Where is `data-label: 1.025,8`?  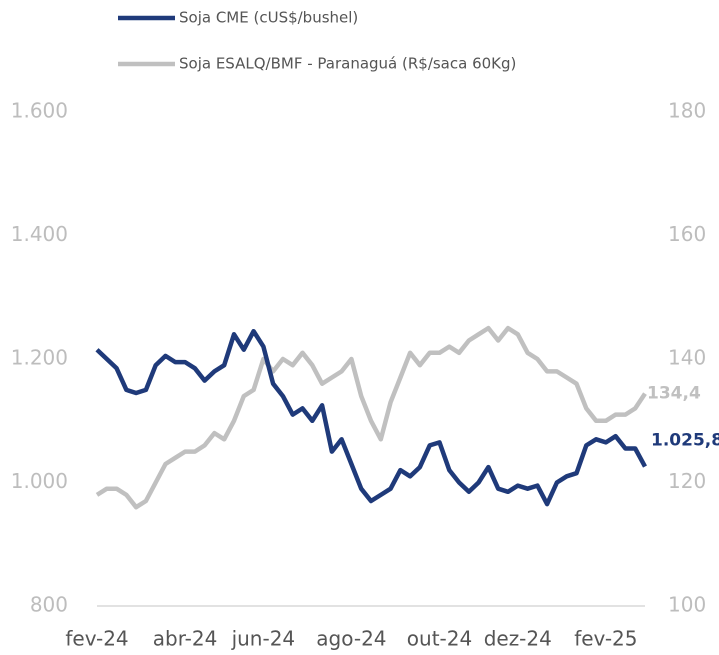
data-label: 1.025,8 is located at coordinates (685, 441).